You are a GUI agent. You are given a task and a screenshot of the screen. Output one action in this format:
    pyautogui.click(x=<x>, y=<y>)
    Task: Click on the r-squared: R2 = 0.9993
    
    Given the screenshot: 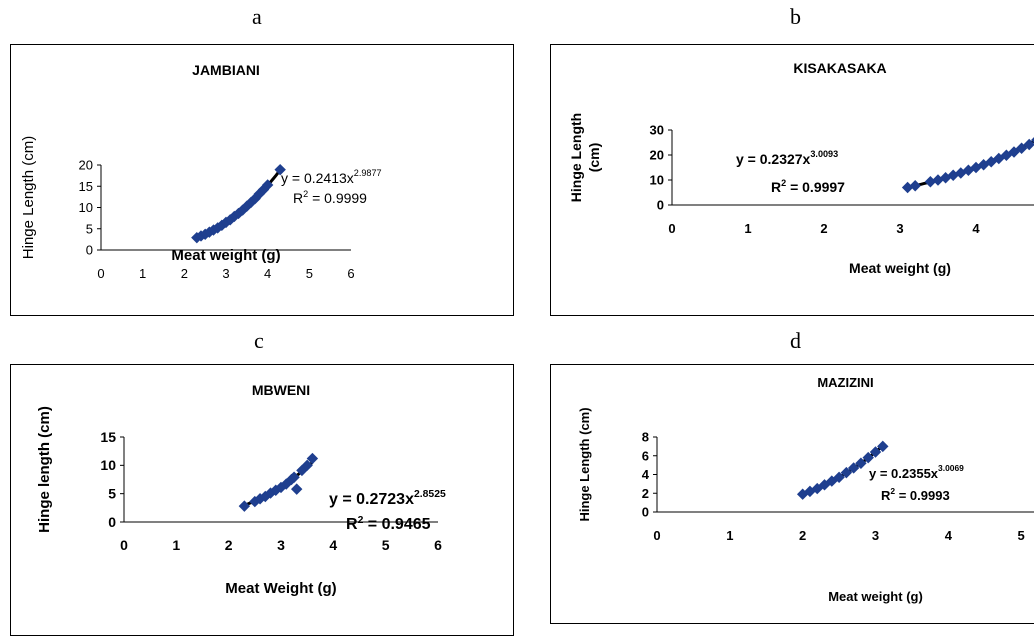 What is the action you would take?
    pyautogui.click(x=915, y=494)
    